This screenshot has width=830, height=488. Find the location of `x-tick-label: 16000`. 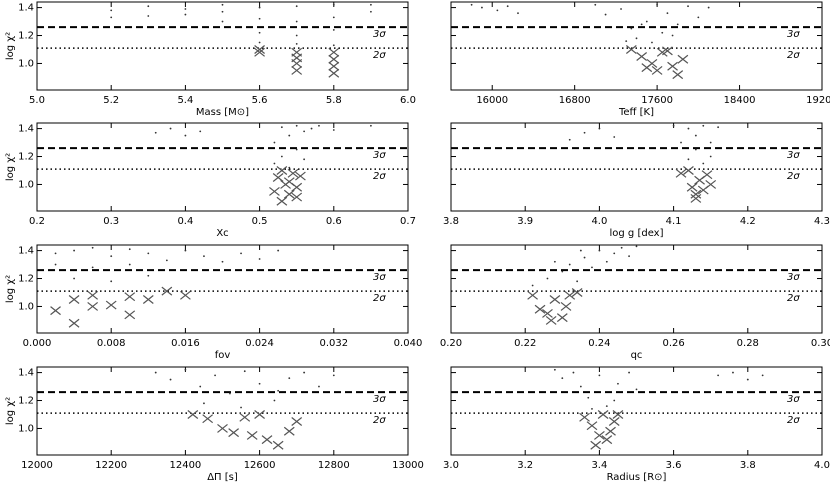

x-tick-label: 16000 is located at coordinates (492, 100).